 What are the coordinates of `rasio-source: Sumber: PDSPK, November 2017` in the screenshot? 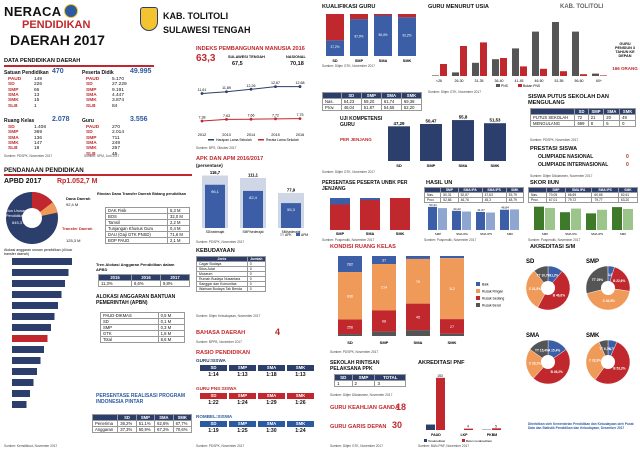 It's located at (220, 446).